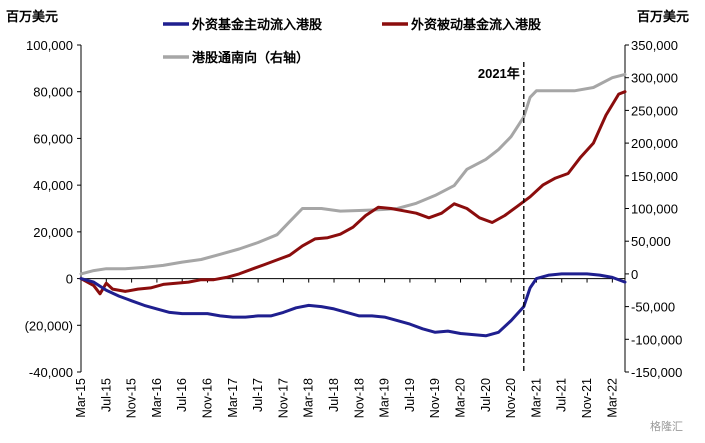 The width and height of the screenshot is (705, 443). I want to click on x-tick-label: Jul-18, so click(334, 395).